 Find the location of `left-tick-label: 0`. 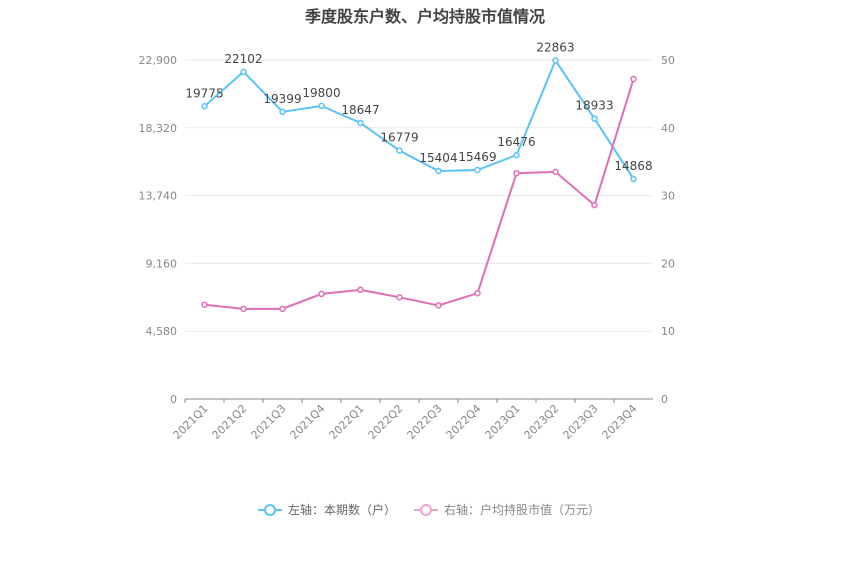

left-tick-label: 0 is located at coordinates (173, 399).